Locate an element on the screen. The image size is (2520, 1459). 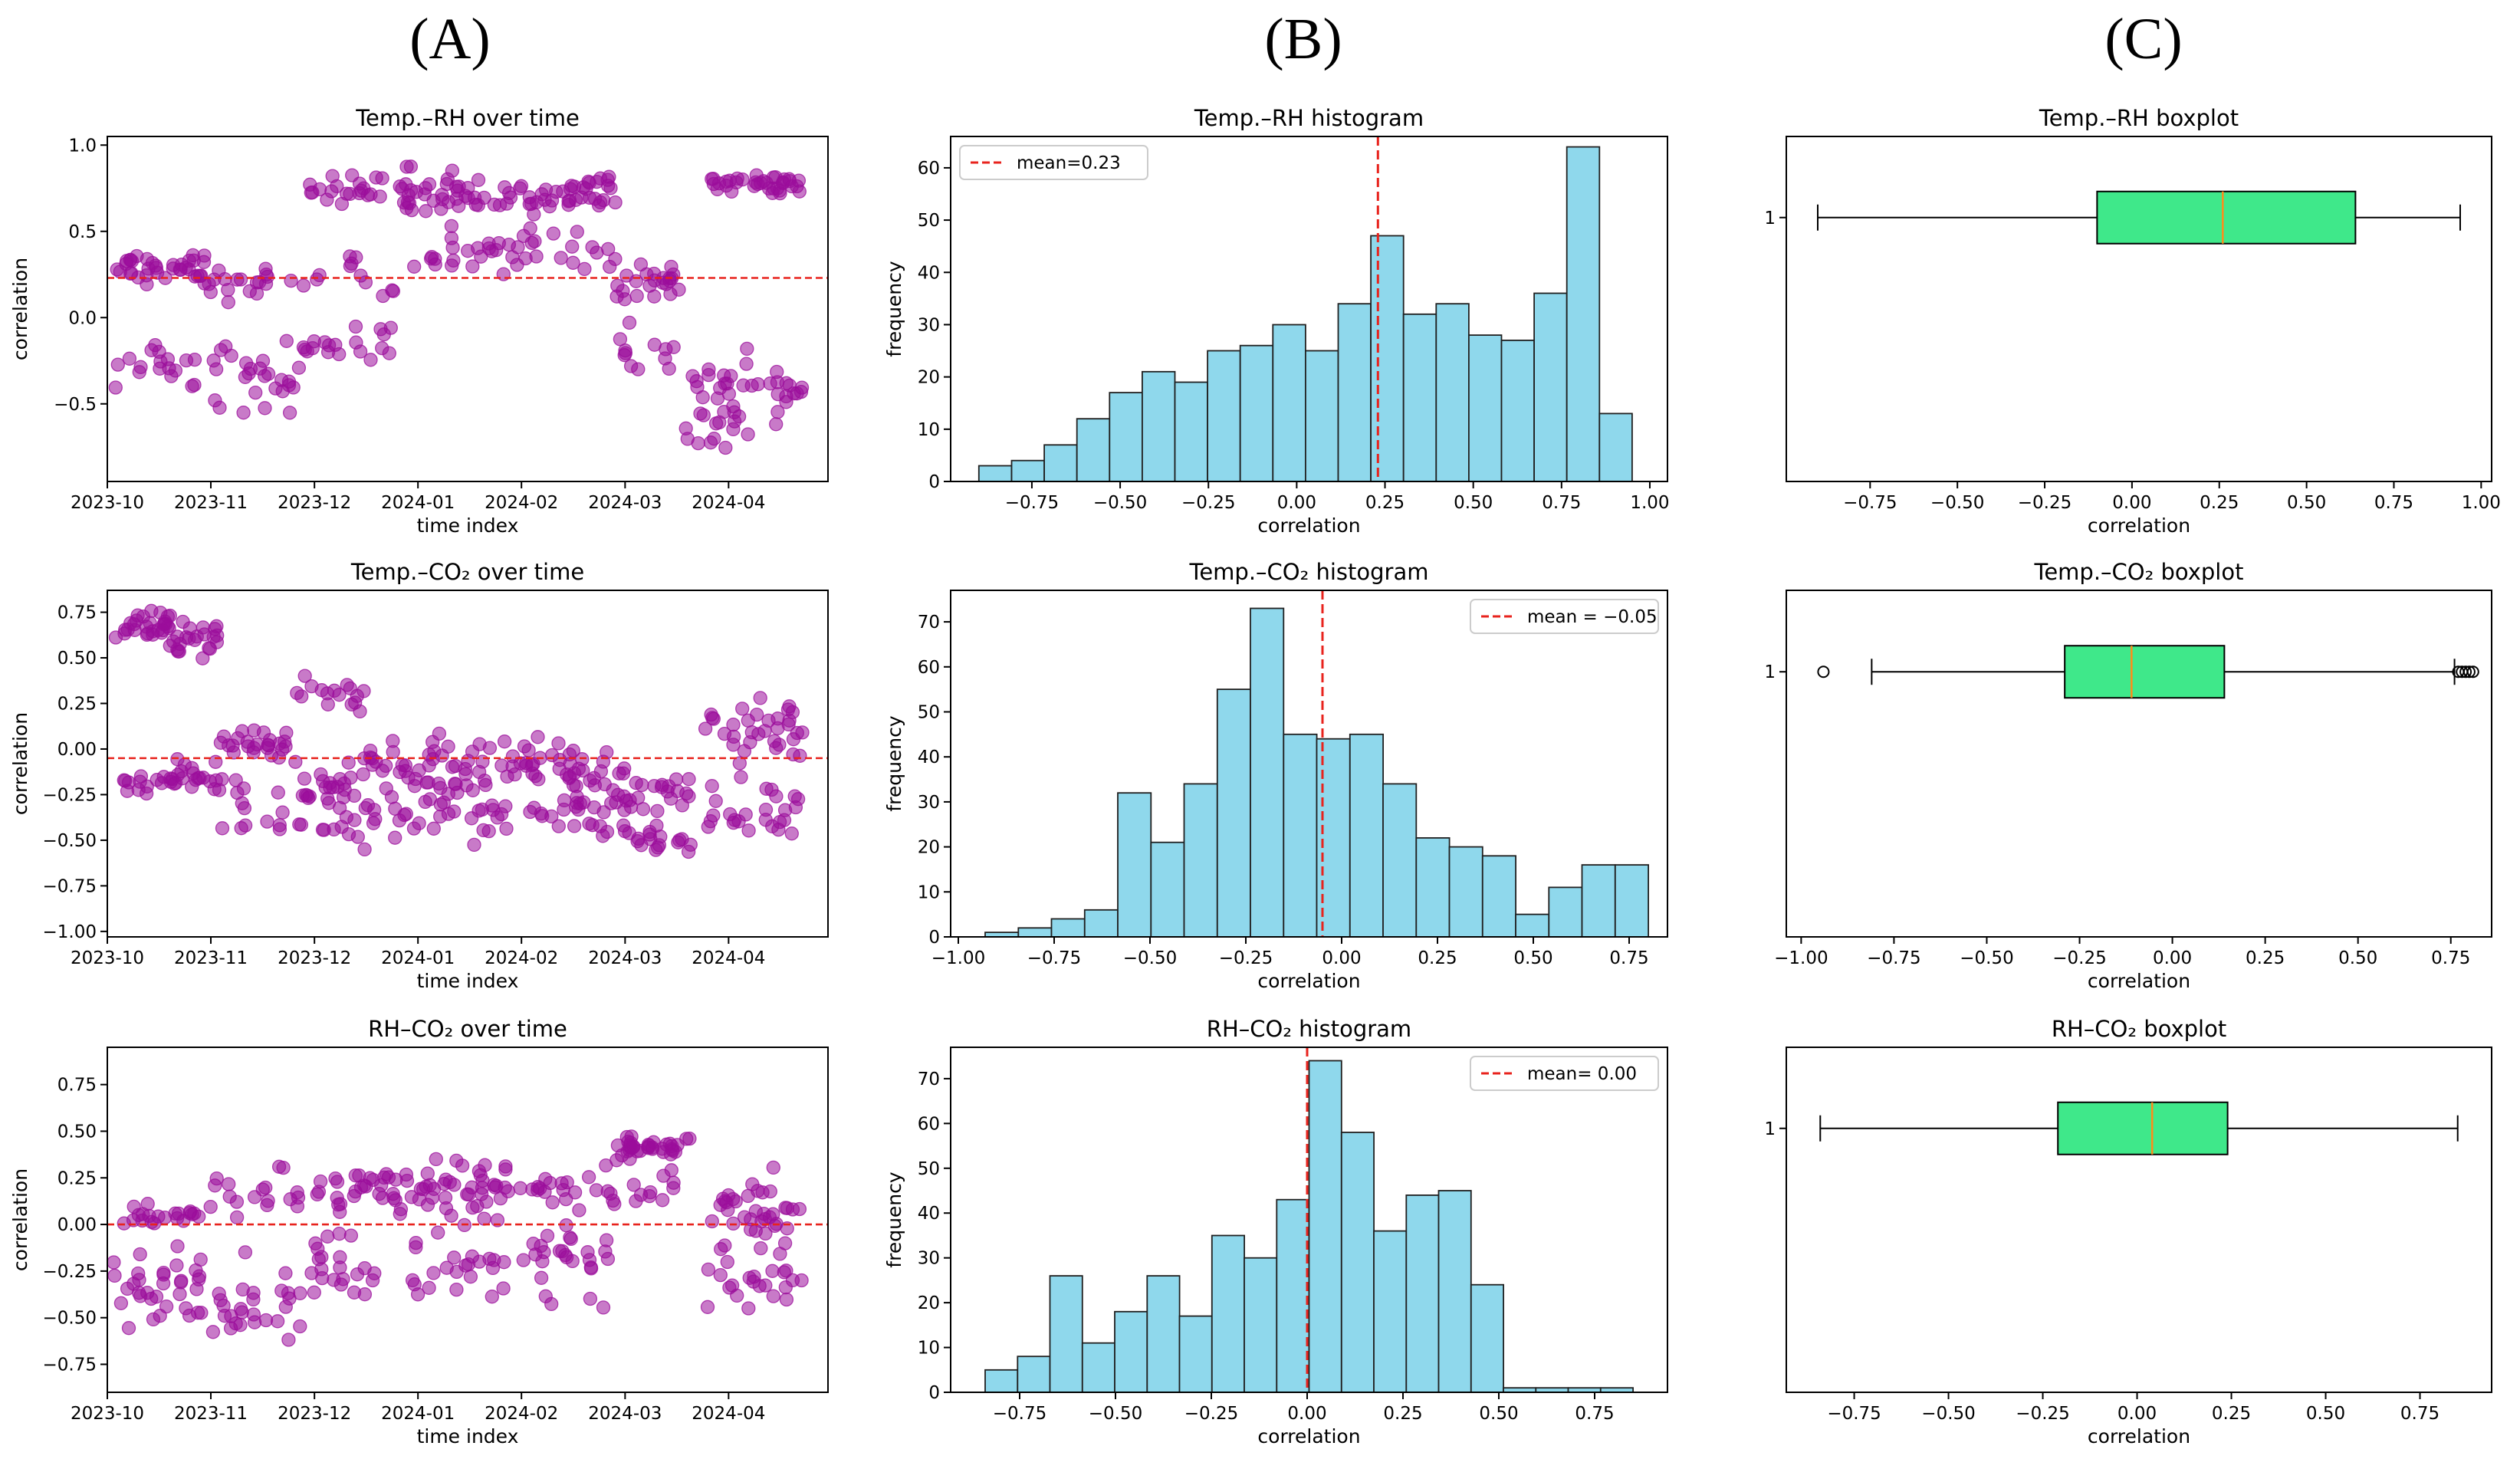
scatter_rh_co2-x-tick-label-6: 2024-04 is located at coordinates (728, 1414).